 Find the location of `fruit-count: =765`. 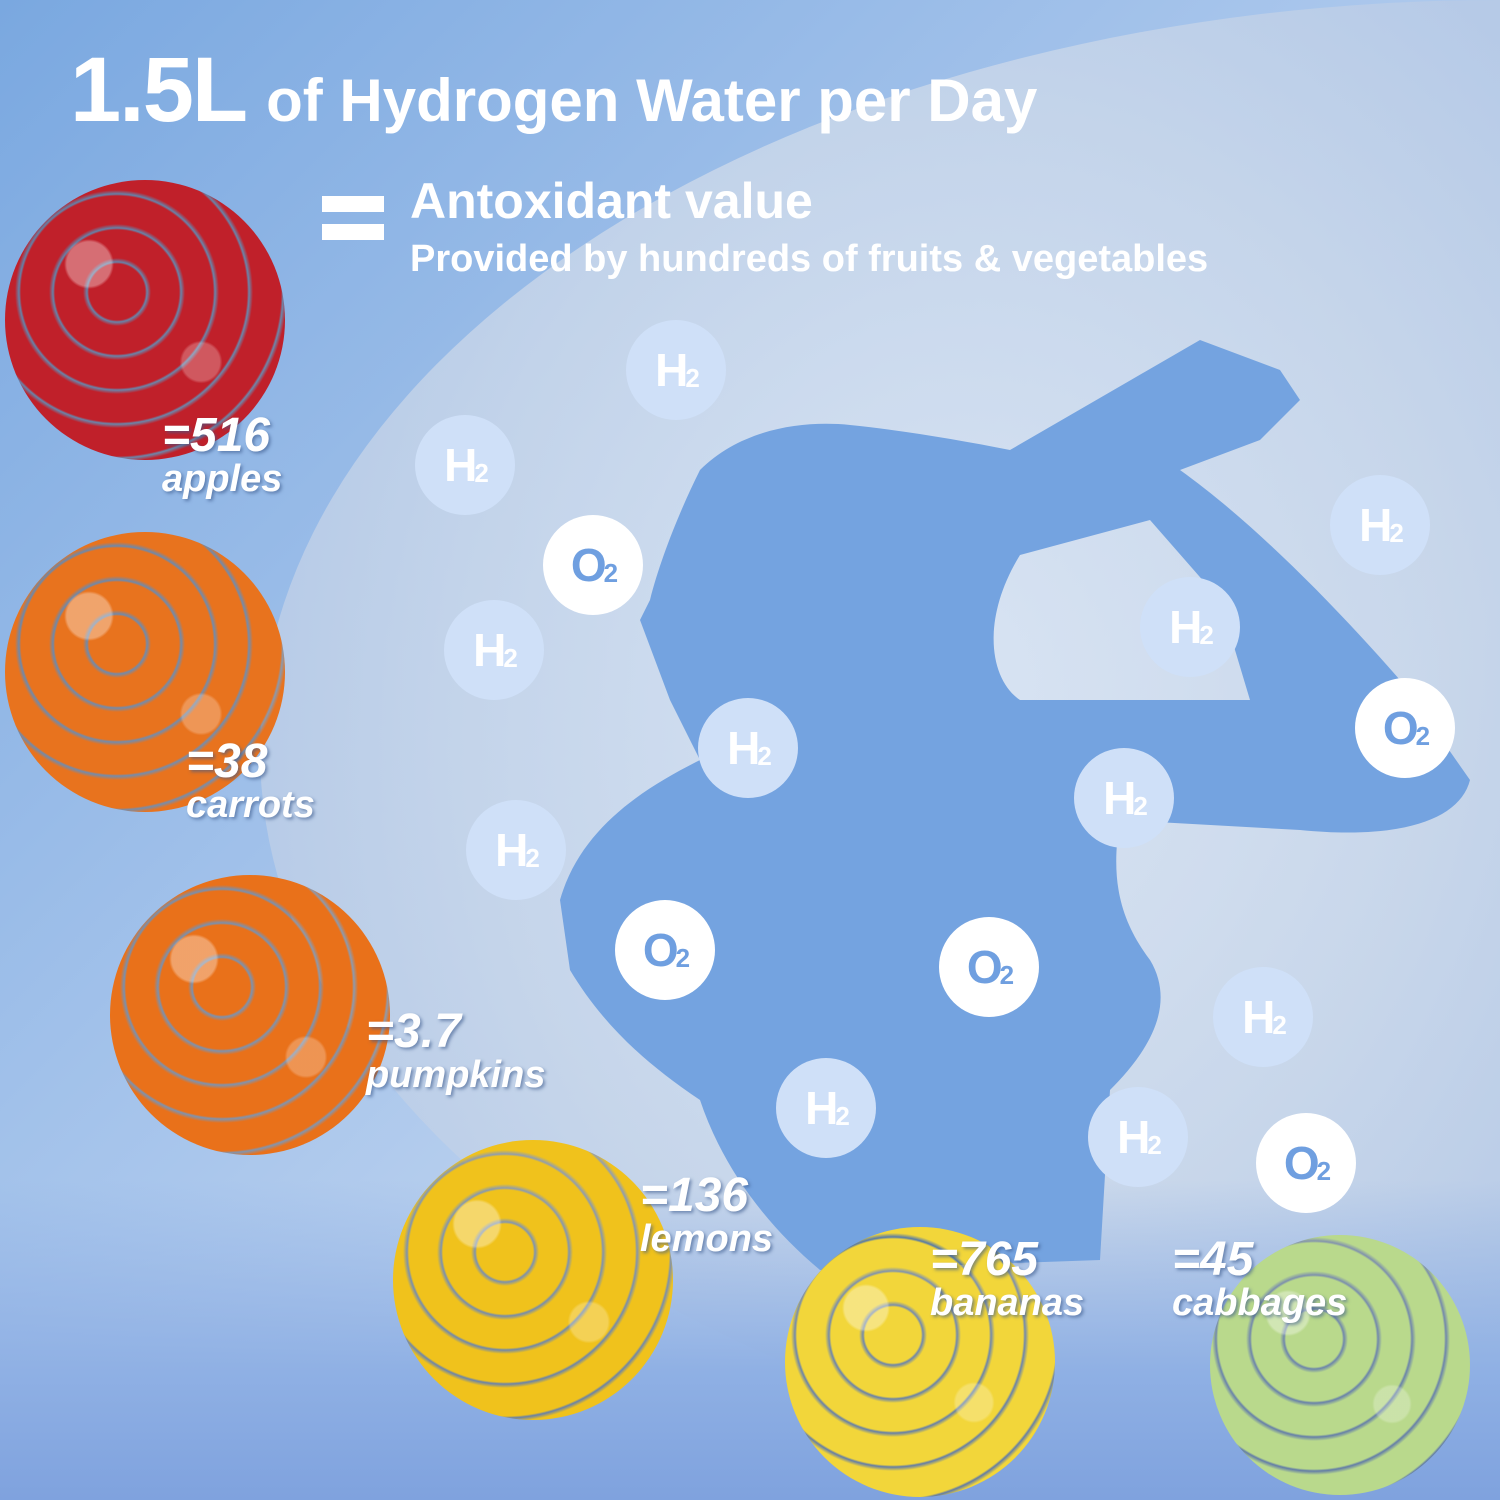

fruit-count: =765 is located at coordinates (984, 1259).